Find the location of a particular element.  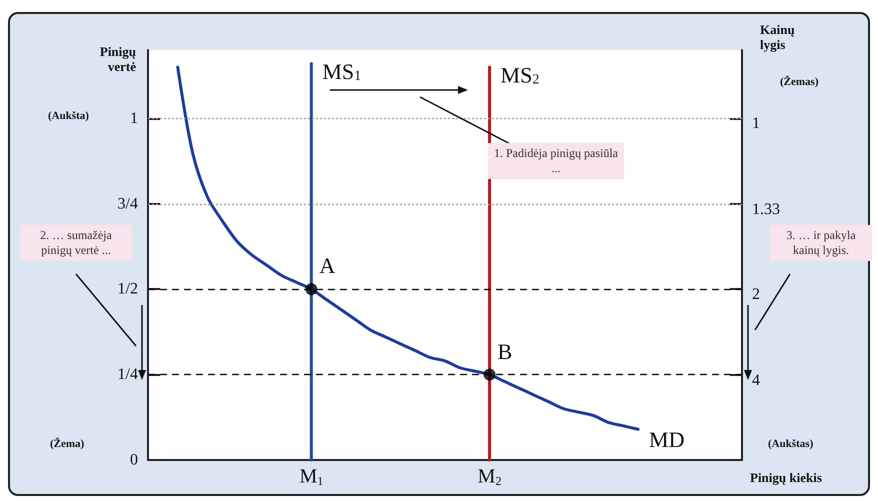

text: (Aukštas) is located at coordinates (791, 444).